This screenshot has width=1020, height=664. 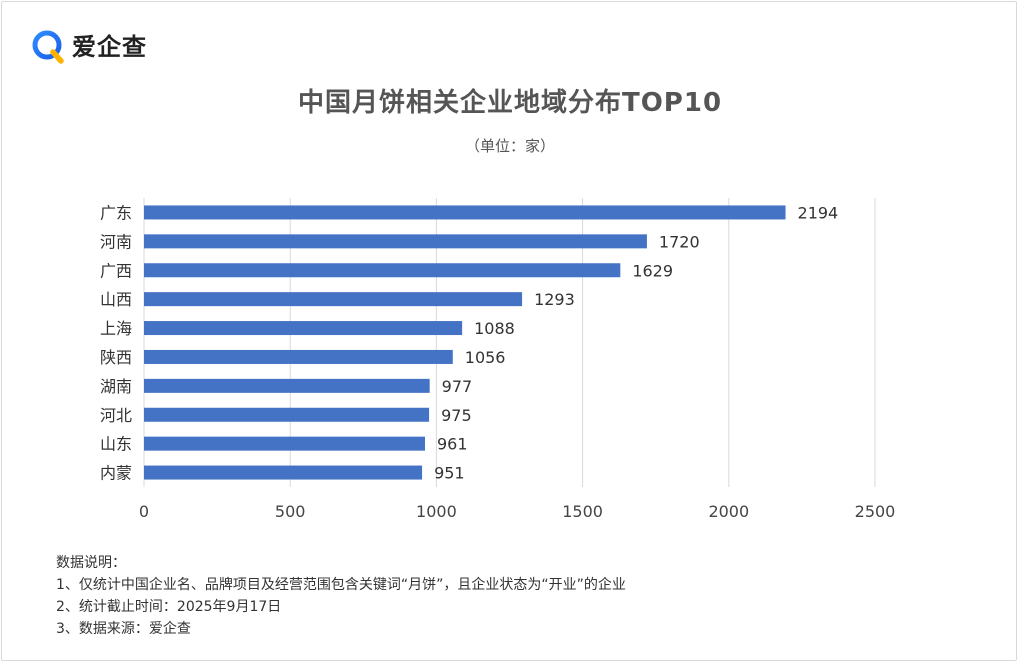 I want to click on category-label: 广东, so click(x=116, y=212).